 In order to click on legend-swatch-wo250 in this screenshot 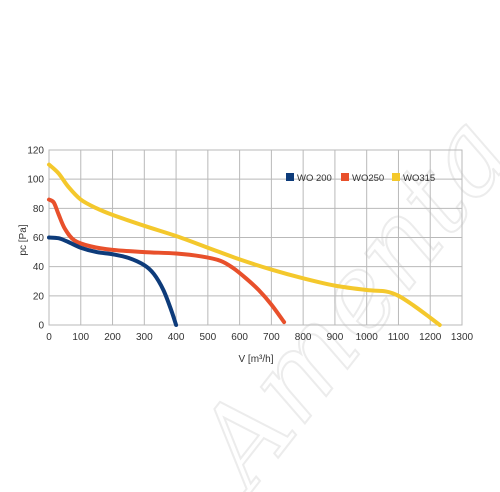, I will do `click(345, 177)`.